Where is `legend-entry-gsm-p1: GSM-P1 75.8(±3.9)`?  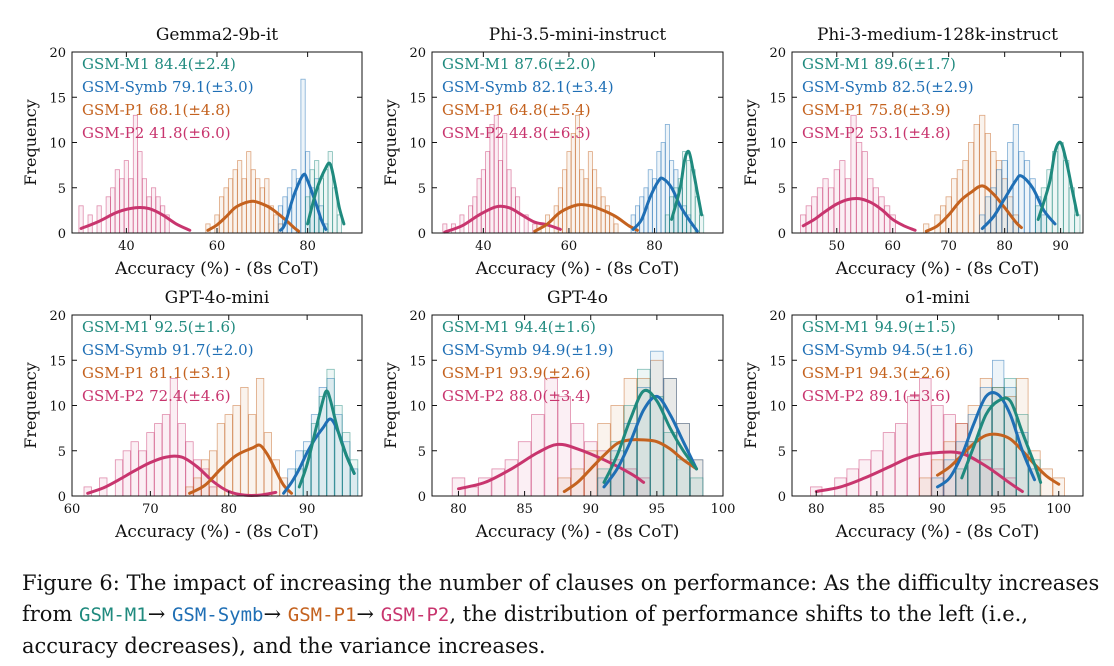
legend-entry-gsm-p1: GSM-P1 75.8(±3.9) is located at coordinates (876, 110).